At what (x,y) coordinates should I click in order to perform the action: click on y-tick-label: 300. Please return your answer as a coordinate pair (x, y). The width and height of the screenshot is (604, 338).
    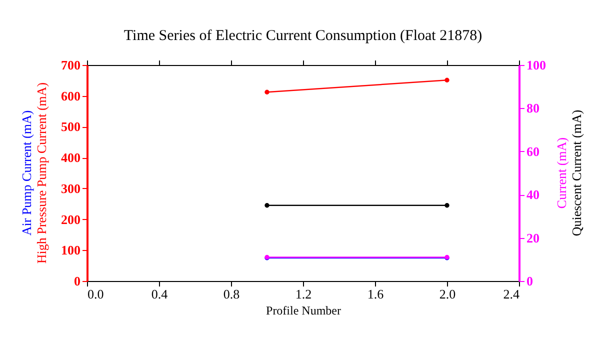
    Looking at the image, I should click on (70, 188).